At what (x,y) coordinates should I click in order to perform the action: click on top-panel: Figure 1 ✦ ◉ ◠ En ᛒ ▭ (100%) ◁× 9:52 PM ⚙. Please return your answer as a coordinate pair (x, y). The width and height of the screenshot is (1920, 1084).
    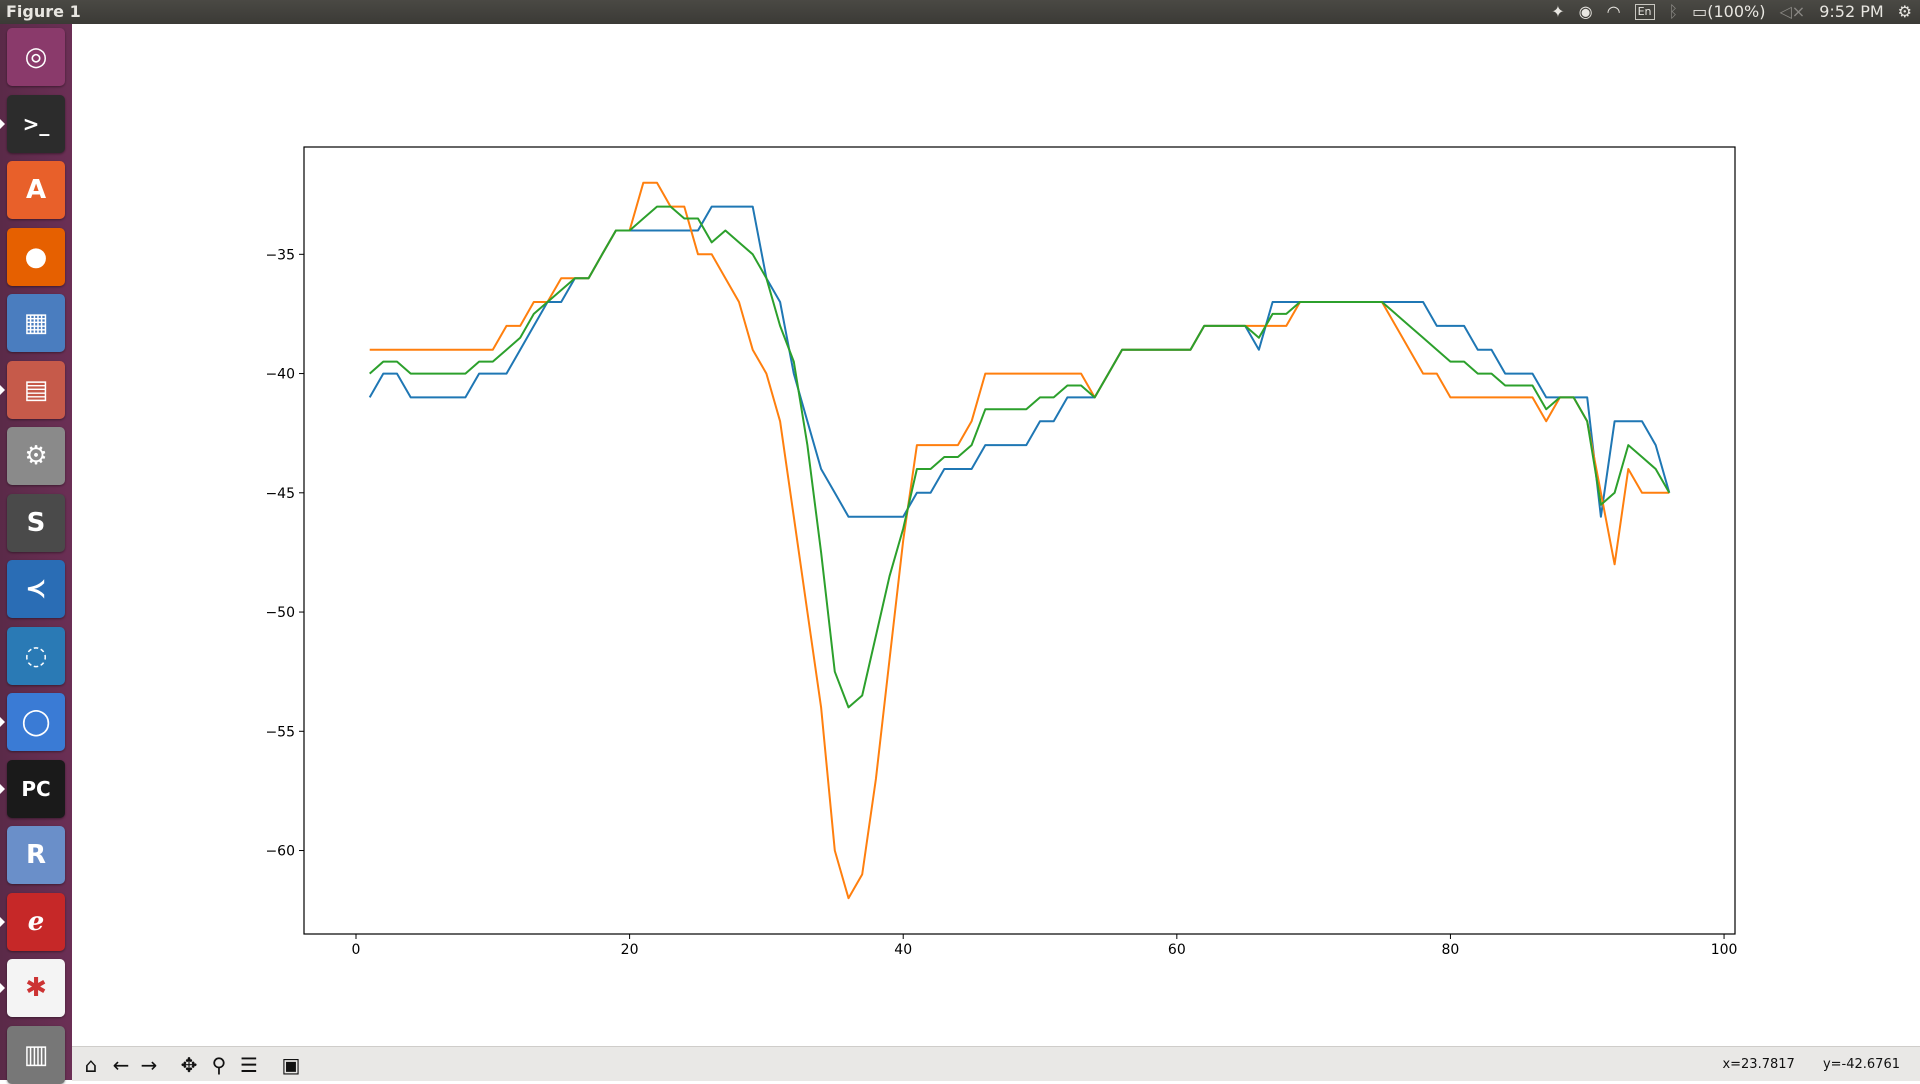
    Looking at the image, I should click on (960, 12).